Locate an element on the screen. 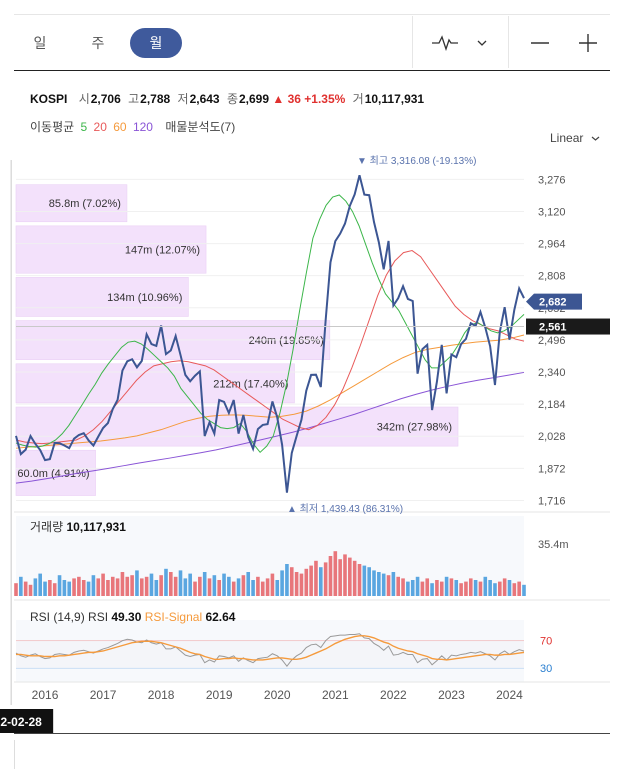  tab-daily: 일 is located at coordinates (40, 43).